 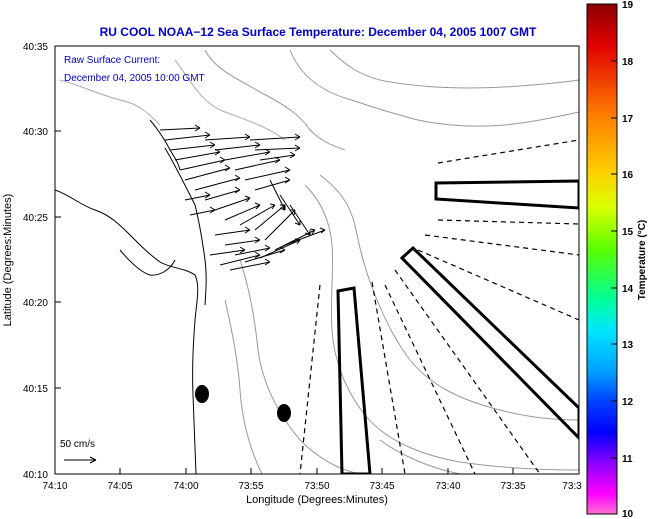 What do you see at coordinates (147, 262) in the screenshot?
I see `coastline-inlet` at bounding box center [147, 262].